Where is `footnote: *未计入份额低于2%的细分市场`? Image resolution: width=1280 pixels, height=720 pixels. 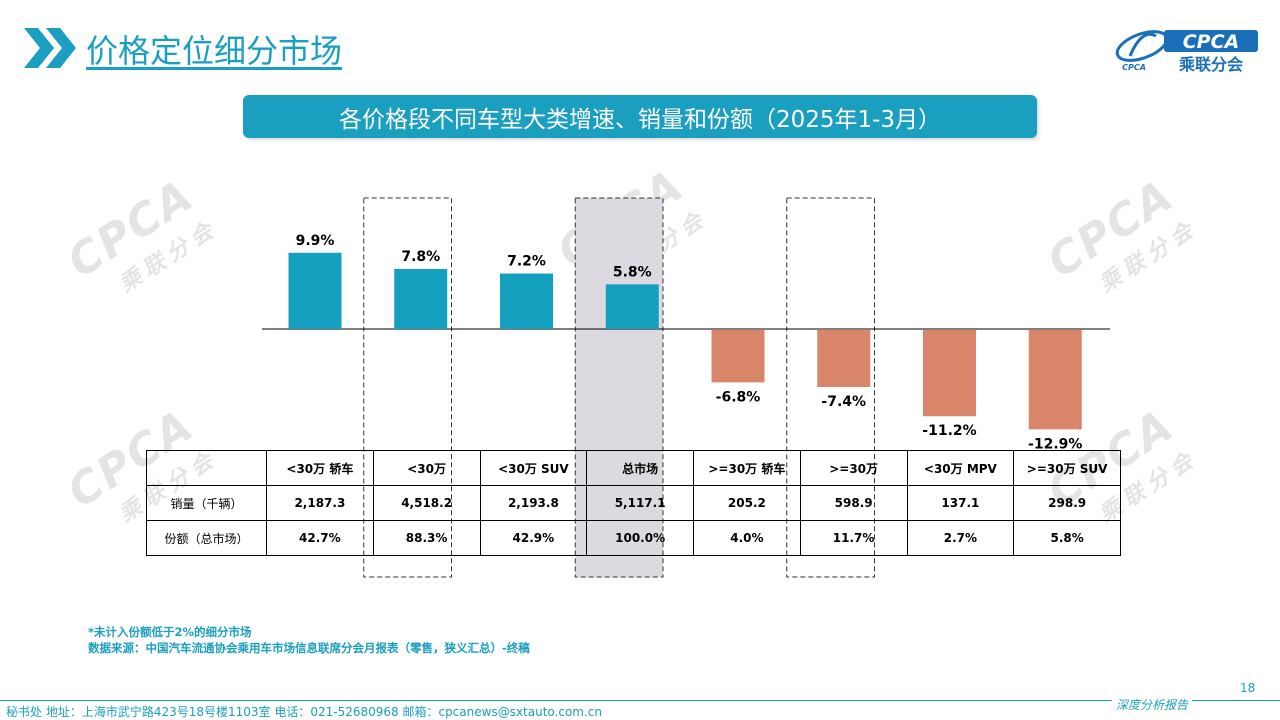
footnote: *未计入份额低于2%的细分市场 is located at coordinates (170, 632).